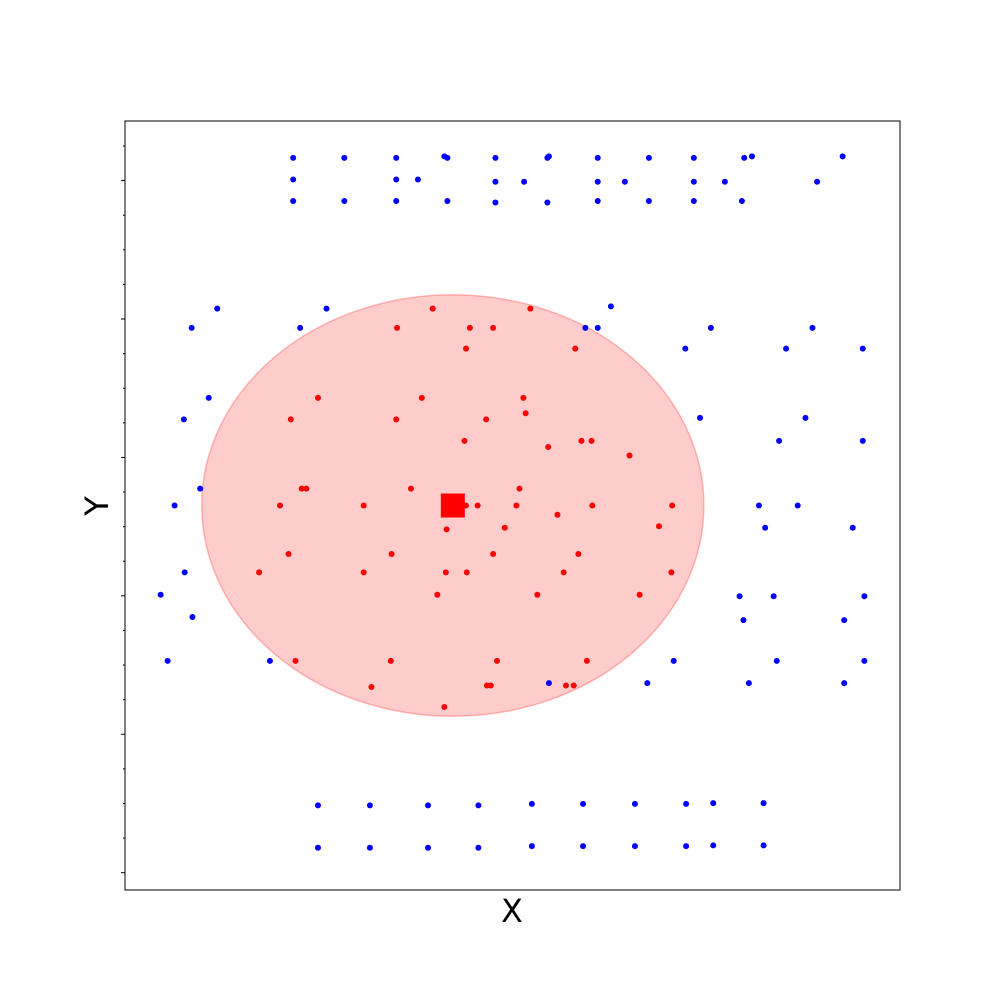 This screenshot has height=1000, width=1000. Describe the element at coordinates (512, 911) in the screenshot. I see `x-axis-label: X` at that location.